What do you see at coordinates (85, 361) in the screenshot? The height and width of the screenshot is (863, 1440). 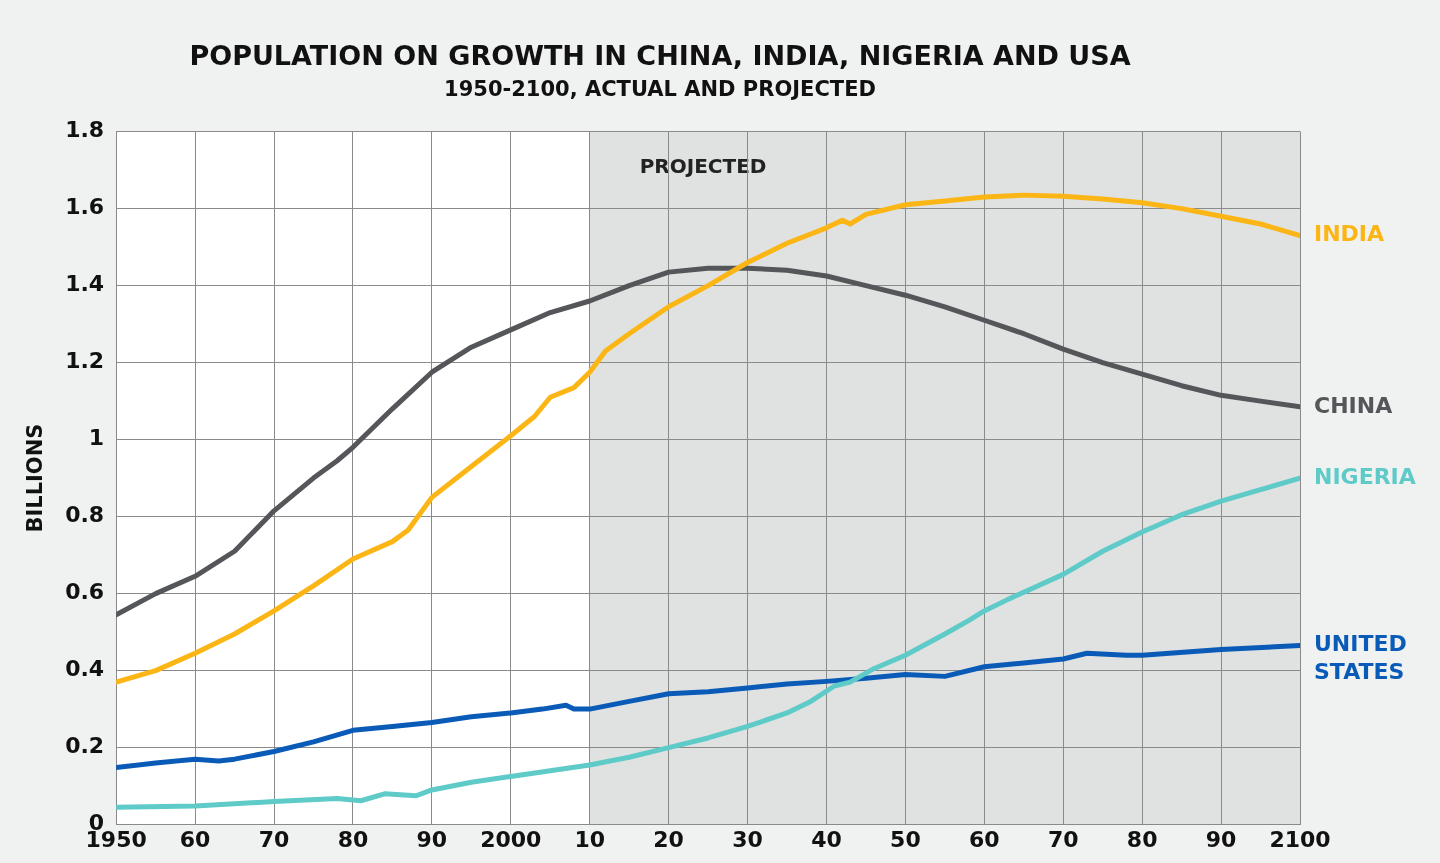 I see `y-tick-label: 1.2` at bounding box center [85, 361].